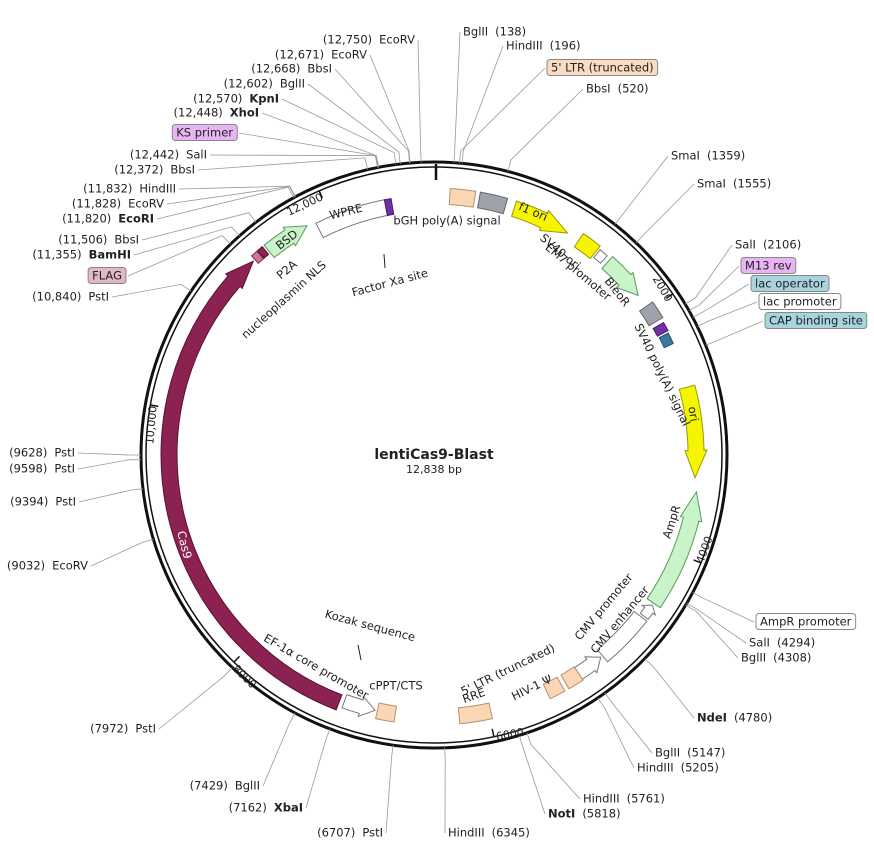  What do you see at coordinates (275, 69) in the screenshot?
I see `site-position: (12,668)` at bounding box center [275, 69].